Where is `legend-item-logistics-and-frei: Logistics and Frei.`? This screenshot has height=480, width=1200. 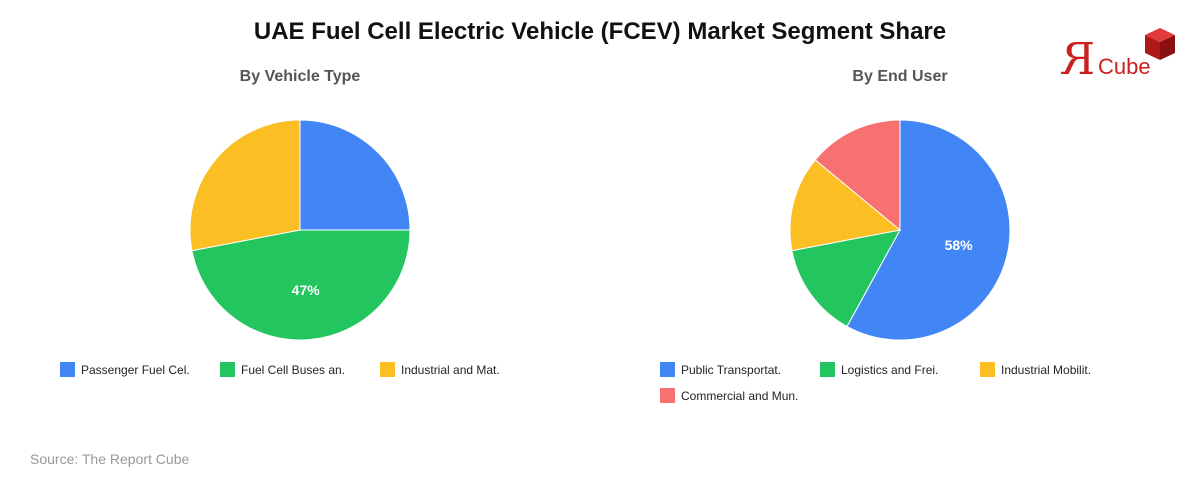
legend-item-logistics-and-frei: Logistics and Frei. is located at coordinates (879, 369).